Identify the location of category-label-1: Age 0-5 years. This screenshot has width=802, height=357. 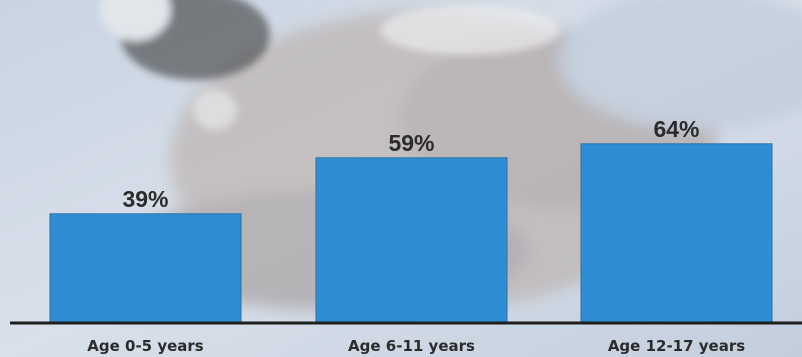
(145, 346).